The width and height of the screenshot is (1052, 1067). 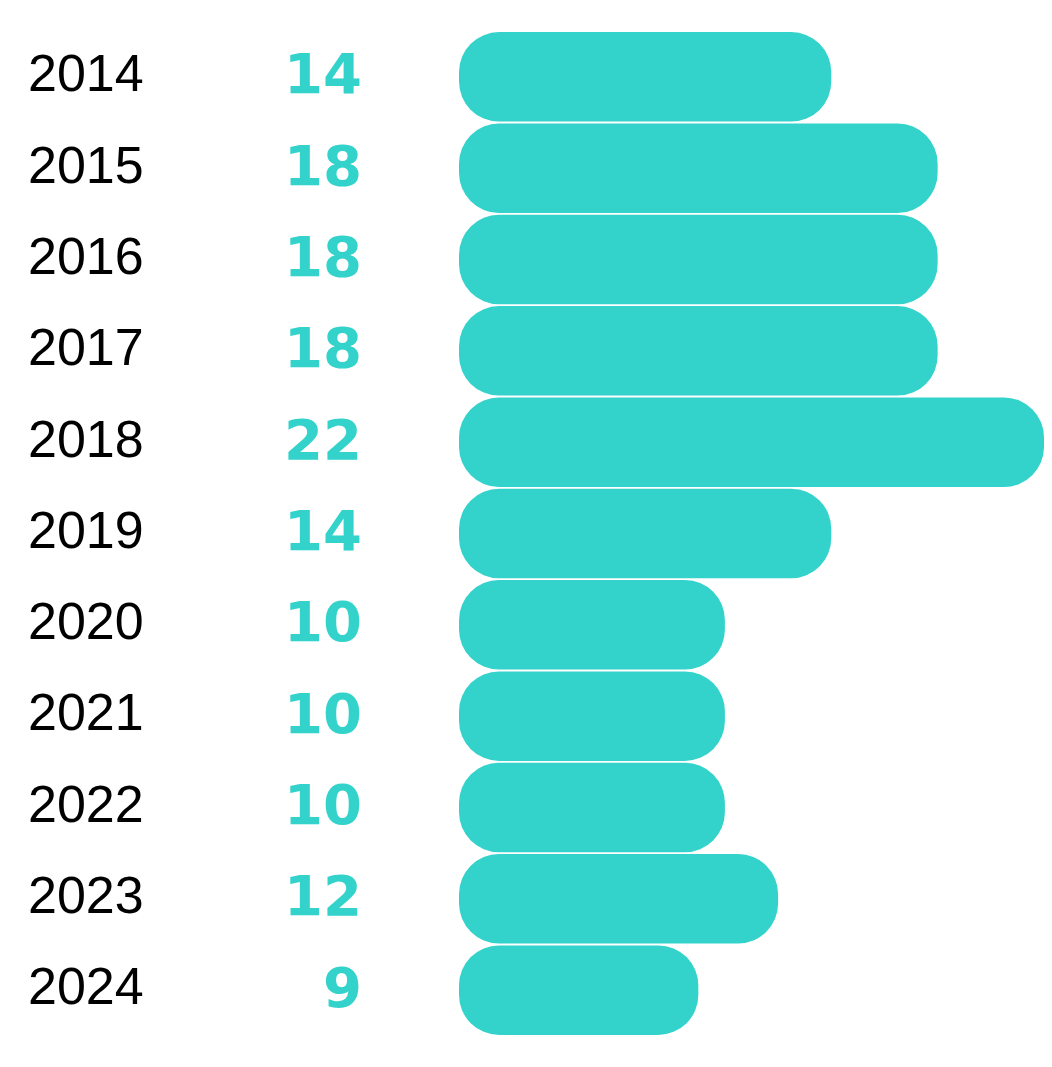 I want to click on data-label: 9, so click(x=342, y=987).